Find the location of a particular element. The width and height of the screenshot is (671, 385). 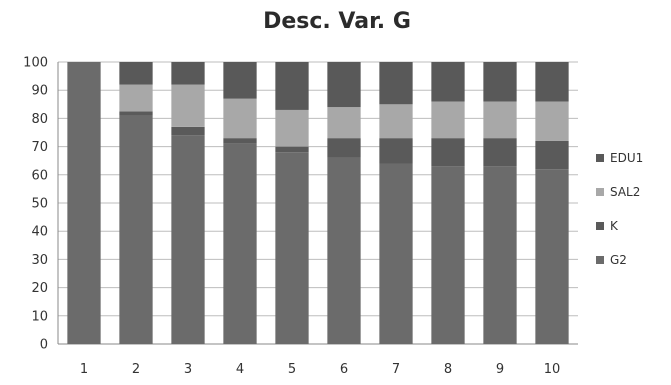

x-tick-label: 1 is located at coordinates (84, 369).